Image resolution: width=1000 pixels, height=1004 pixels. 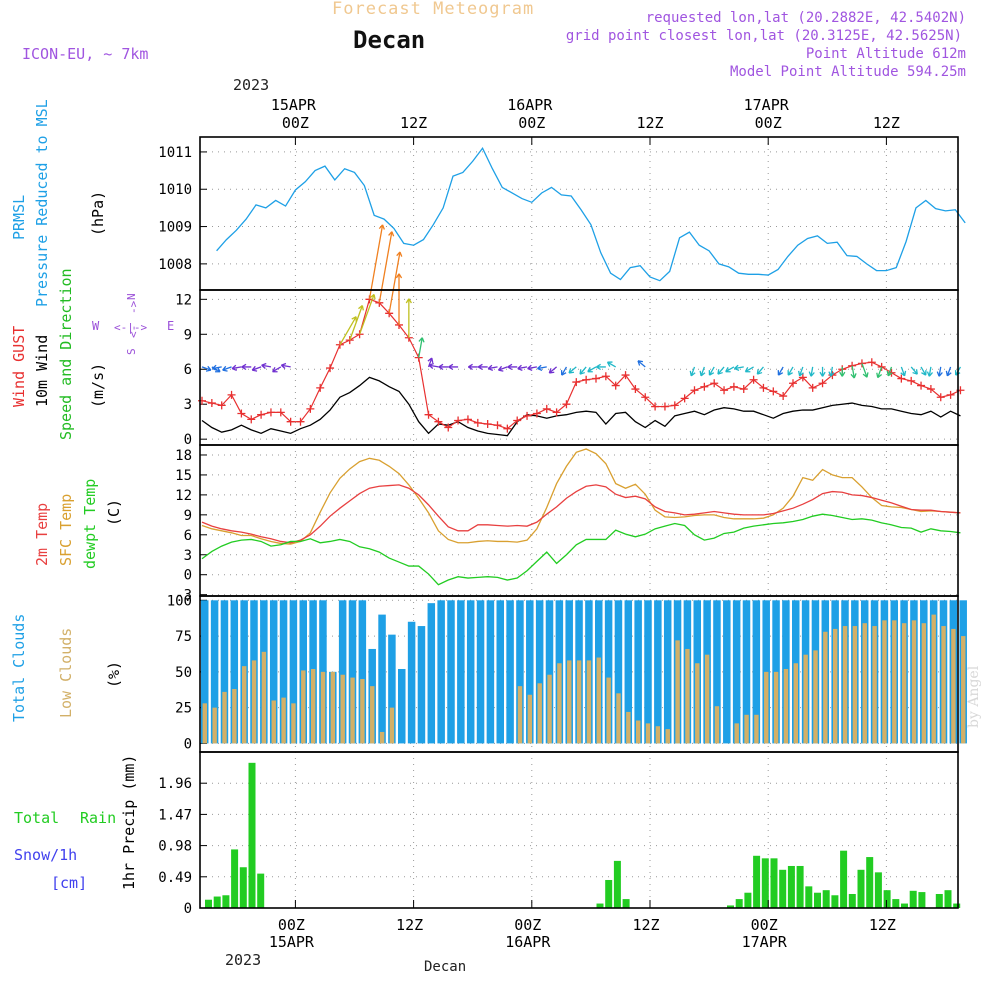 What do you see at coordinates (66, 530) in the screenshot?
I see `temp-sfc-label: SFC Temp` at bounding box center [66, 530].